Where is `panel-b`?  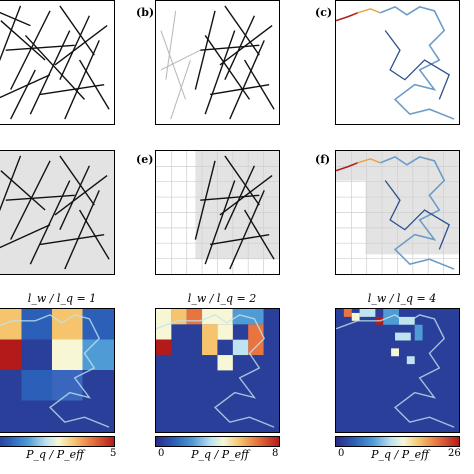
panel-b is located at coordinates (217, 62).